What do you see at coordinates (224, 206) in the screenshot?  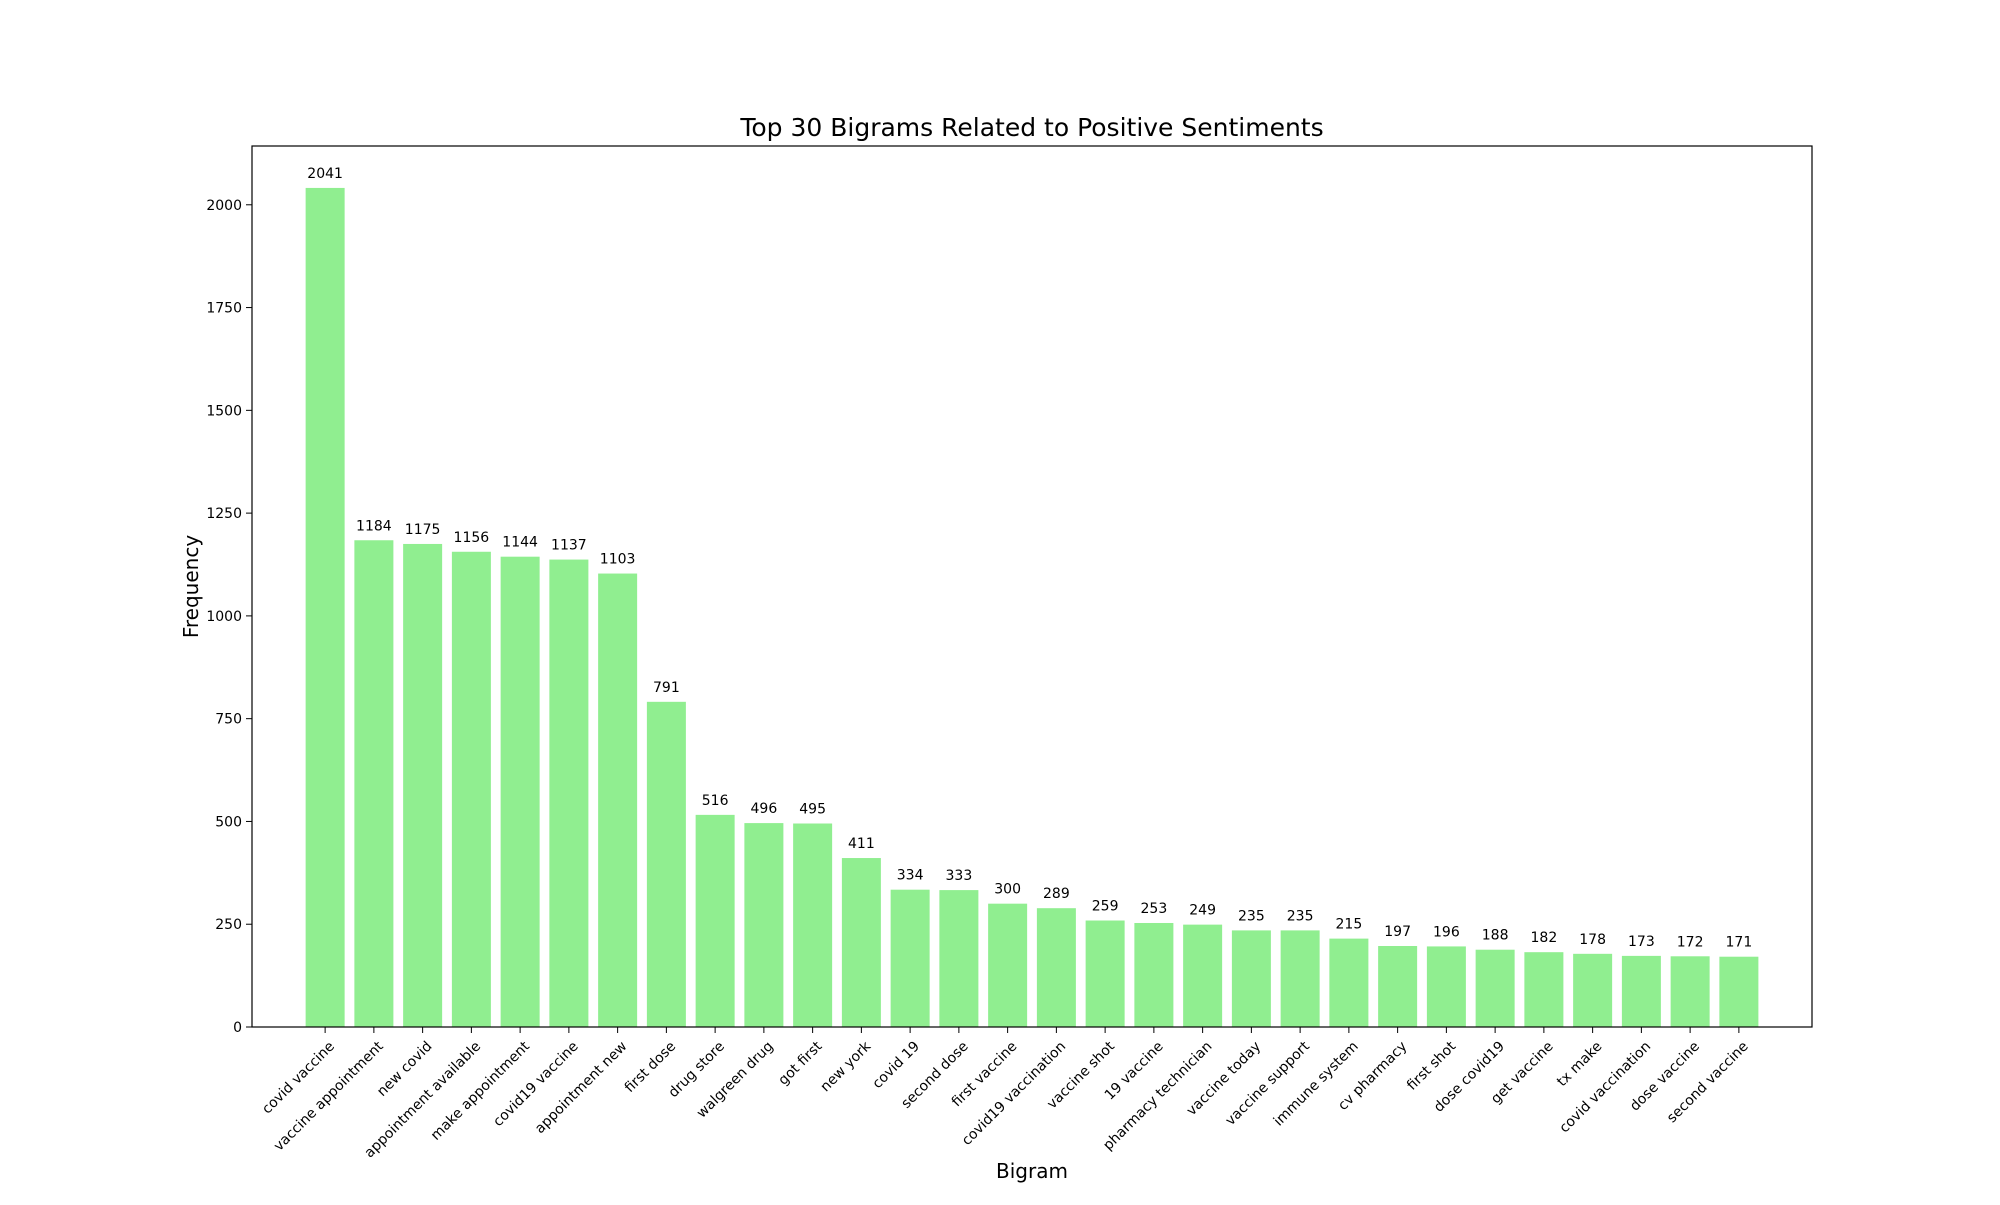 I see `y-tick-label: 2000` at bounding box center [224, 206].